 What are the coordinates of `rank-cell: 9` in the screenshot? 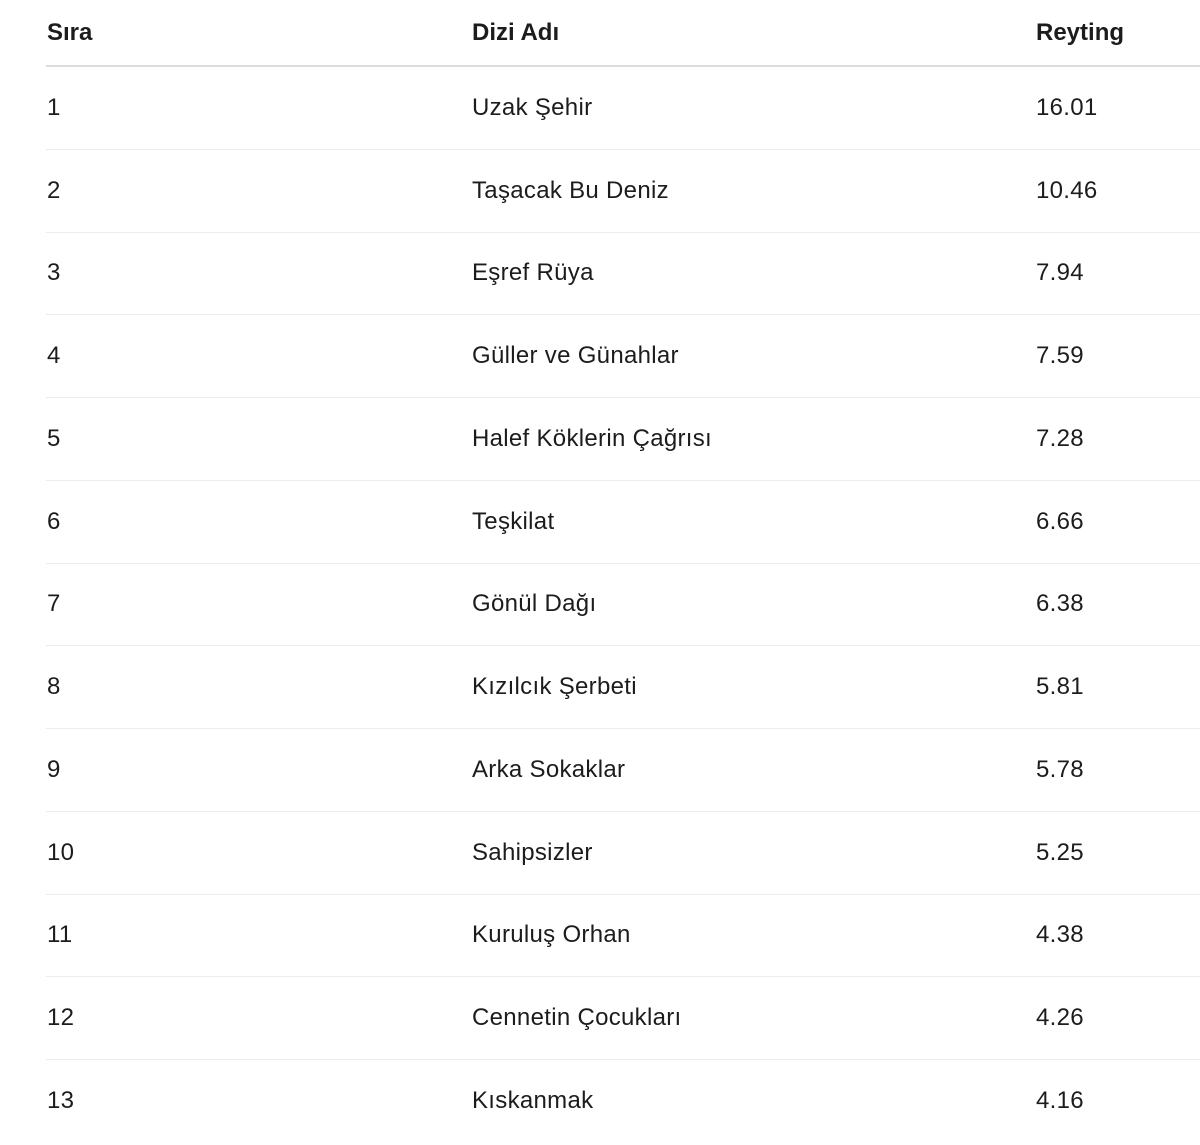 It's located at (258, 770).